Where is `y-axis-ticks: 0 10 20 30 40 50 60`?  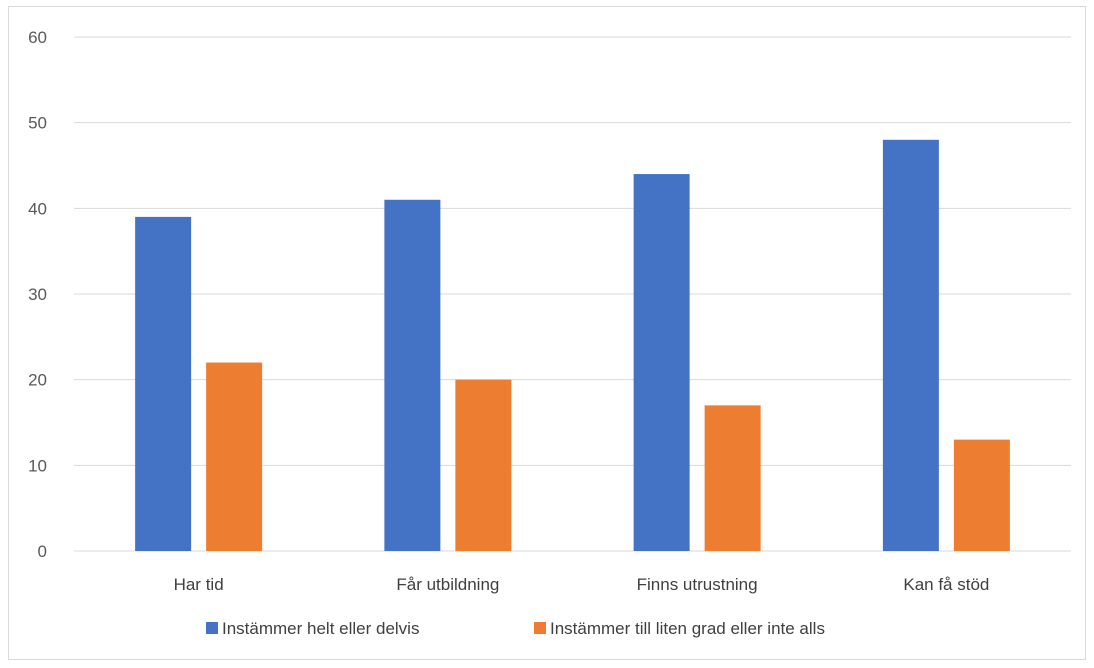 y-axis-ticks: 0 10 20 30 40 50 60 is located at coordinates (37, 294).